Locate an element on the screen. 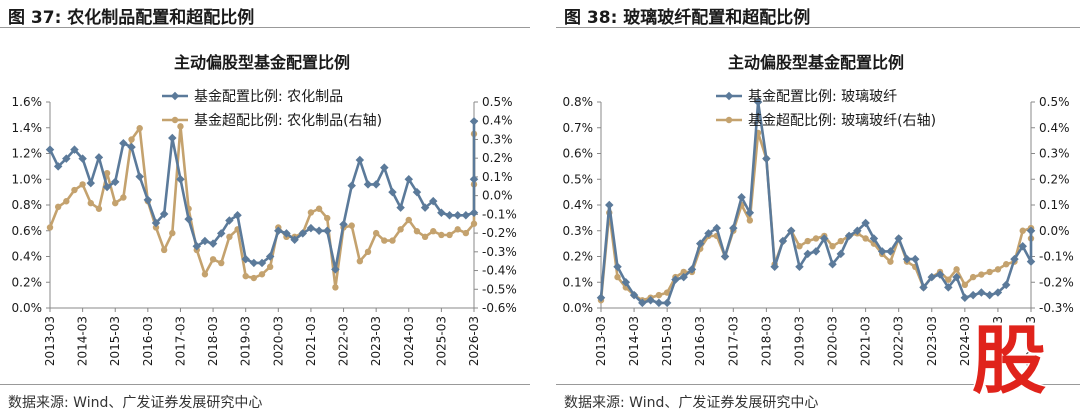 This screenshot has width=1080, height=418. figure-title: 图 38: 玻璃玻纤配置和超配比例 is located at coordinates (687, 18).